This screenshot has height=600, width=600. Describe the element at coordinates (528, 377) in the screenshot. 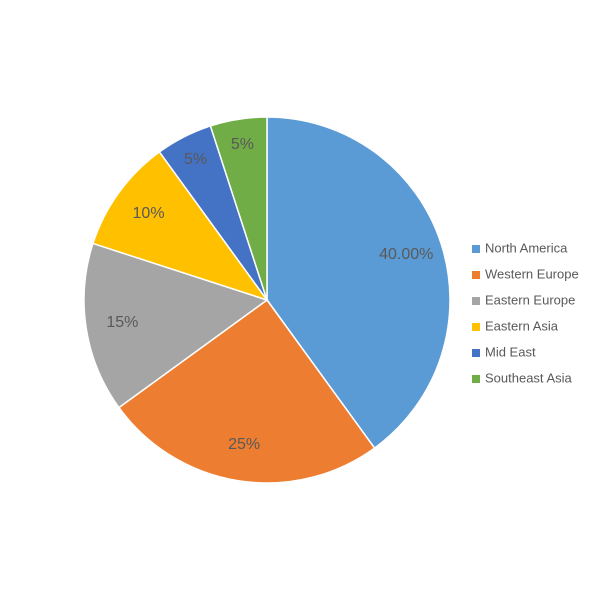

I see `legend-label: Southeast Asia` at that location.